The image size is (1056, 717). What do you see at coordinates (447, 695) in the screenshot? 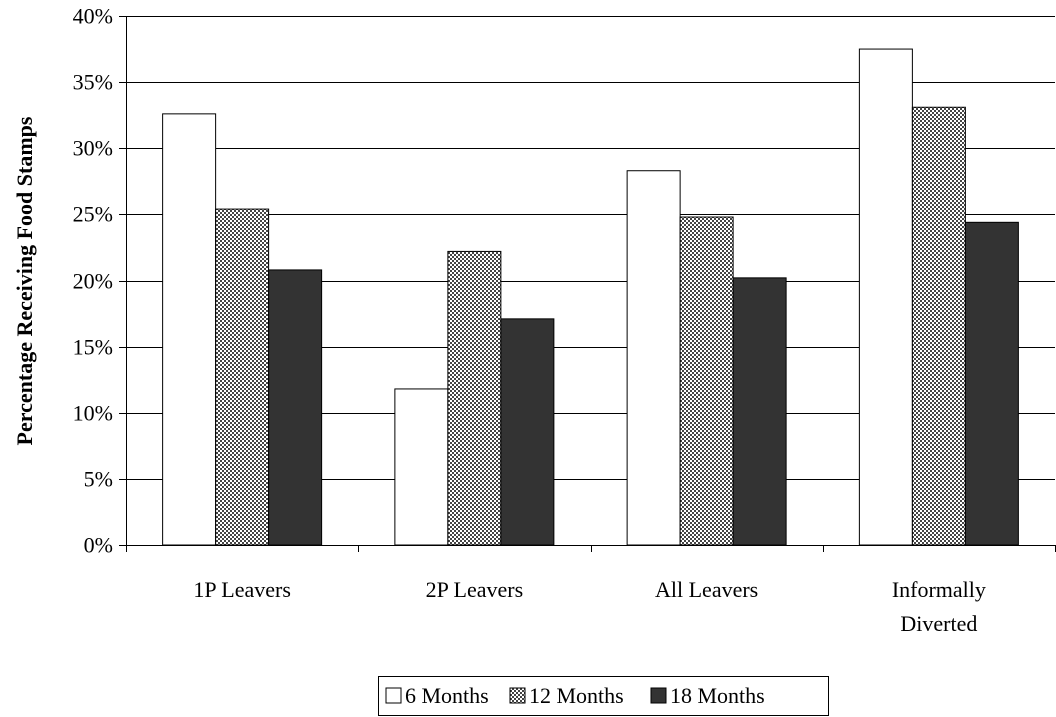
I see `legend-label: 6 Months` at bounding box center [447, 695].